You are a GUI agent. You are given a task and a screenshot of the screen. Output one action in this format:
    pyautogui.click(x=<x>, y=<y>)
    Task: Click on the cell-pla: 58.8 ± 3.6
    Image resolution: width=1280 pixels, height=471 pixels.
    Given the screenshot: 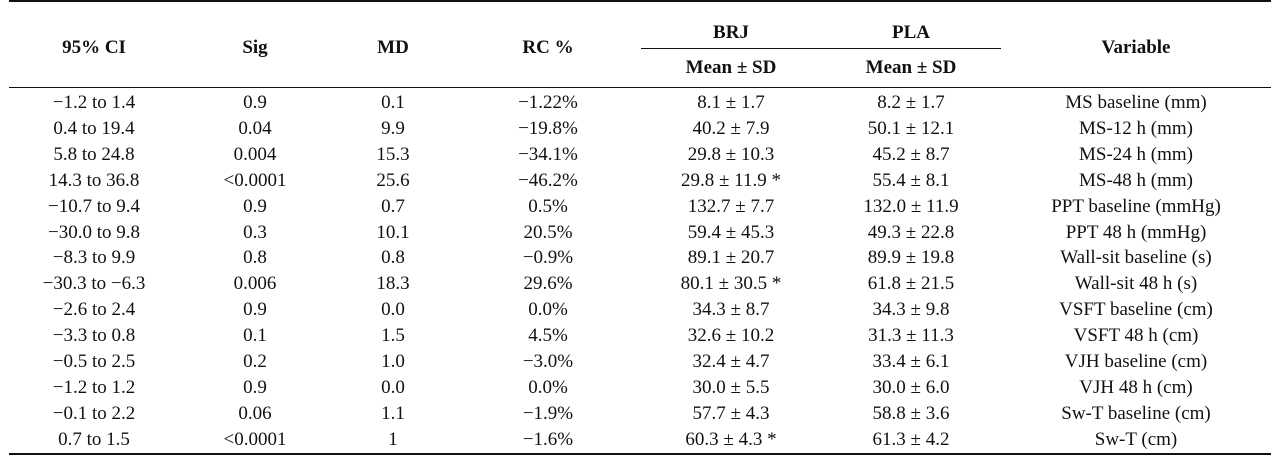 What is the action you would take?
    pyautogui.click(x=911, y=413)
    